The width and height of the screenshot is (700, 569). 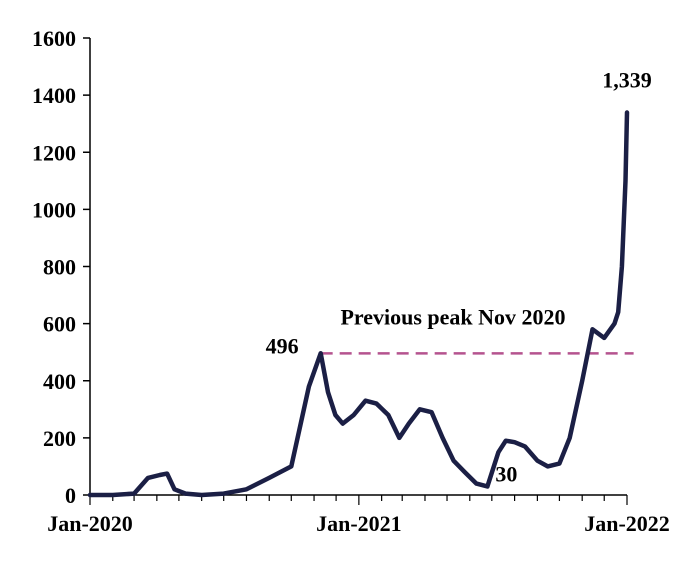 What do you see at coordinates (54, 209) in the screenshot?
I see `y-tick-label: 1000` at bounding box center [54, 209].